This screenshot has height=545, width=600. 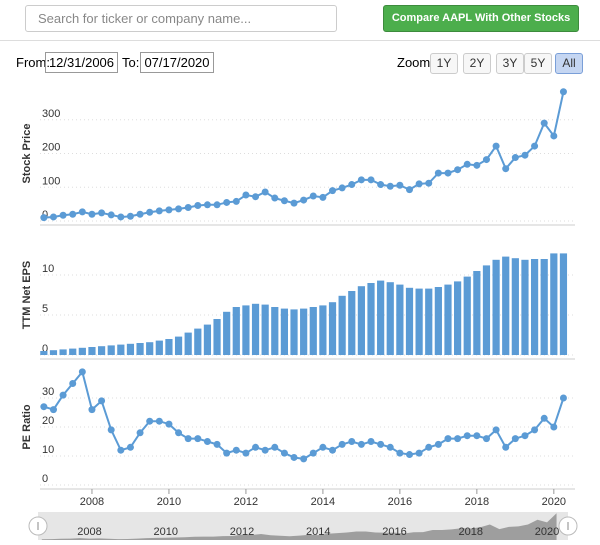 What do you see at coordinates (477, 63) in the screenshot?
I see `zoom-button: 2Y` at bounding box center [477, 63].